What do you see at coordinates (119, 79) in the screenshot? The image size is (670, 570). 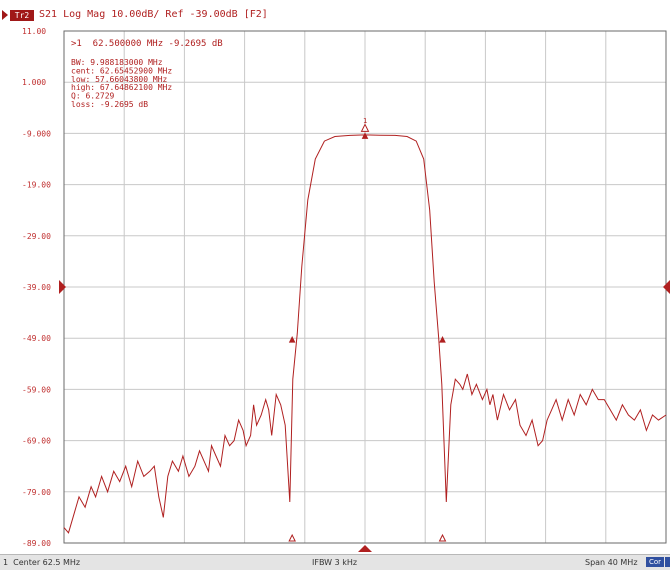 I see `marker-readout-line: low: 57.66043800 MHz` at bounding box center [119, 79].